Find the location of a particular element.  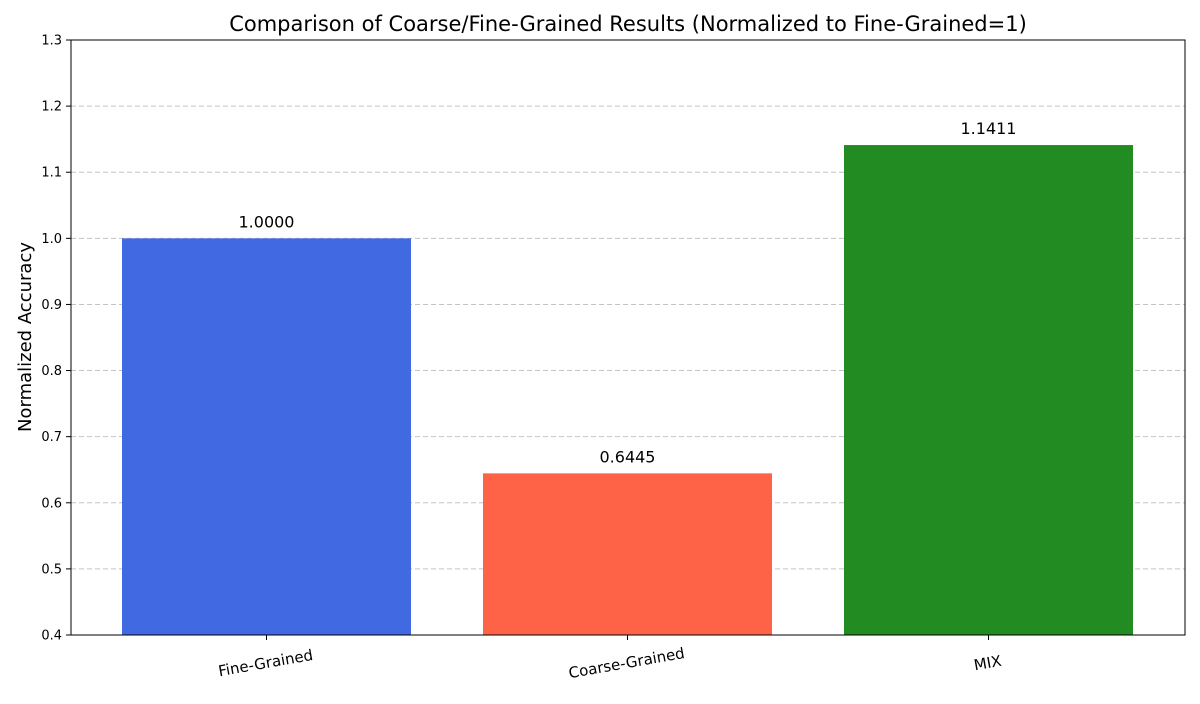

y-tick-label: 1.2 is located at coordinates (51, 107).